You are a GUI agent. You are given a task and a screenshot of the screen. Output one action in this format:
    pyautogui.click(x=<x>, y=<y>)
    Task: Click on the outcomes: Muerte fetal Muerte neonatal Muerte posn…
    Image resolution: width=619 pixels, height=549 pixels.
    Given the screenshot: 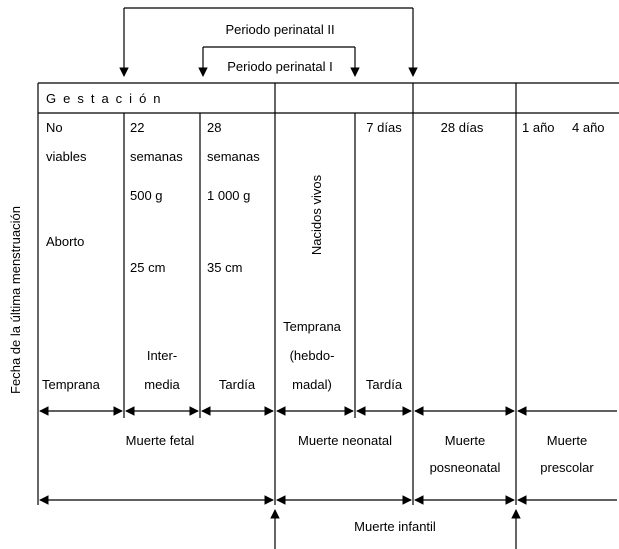 What is the action you would take?
    pyautogui.click(x=360, y=483)
    